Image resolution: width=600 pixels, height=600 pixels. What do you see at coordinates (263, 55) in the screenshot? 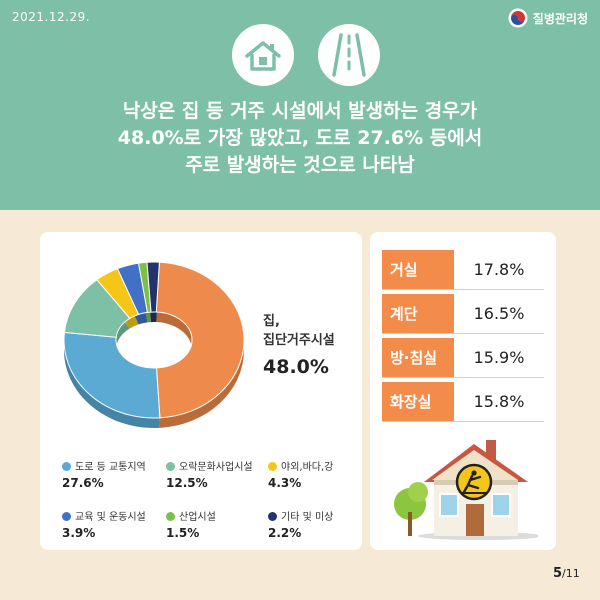
I see `house-icon` at bounding box center [263, 55].